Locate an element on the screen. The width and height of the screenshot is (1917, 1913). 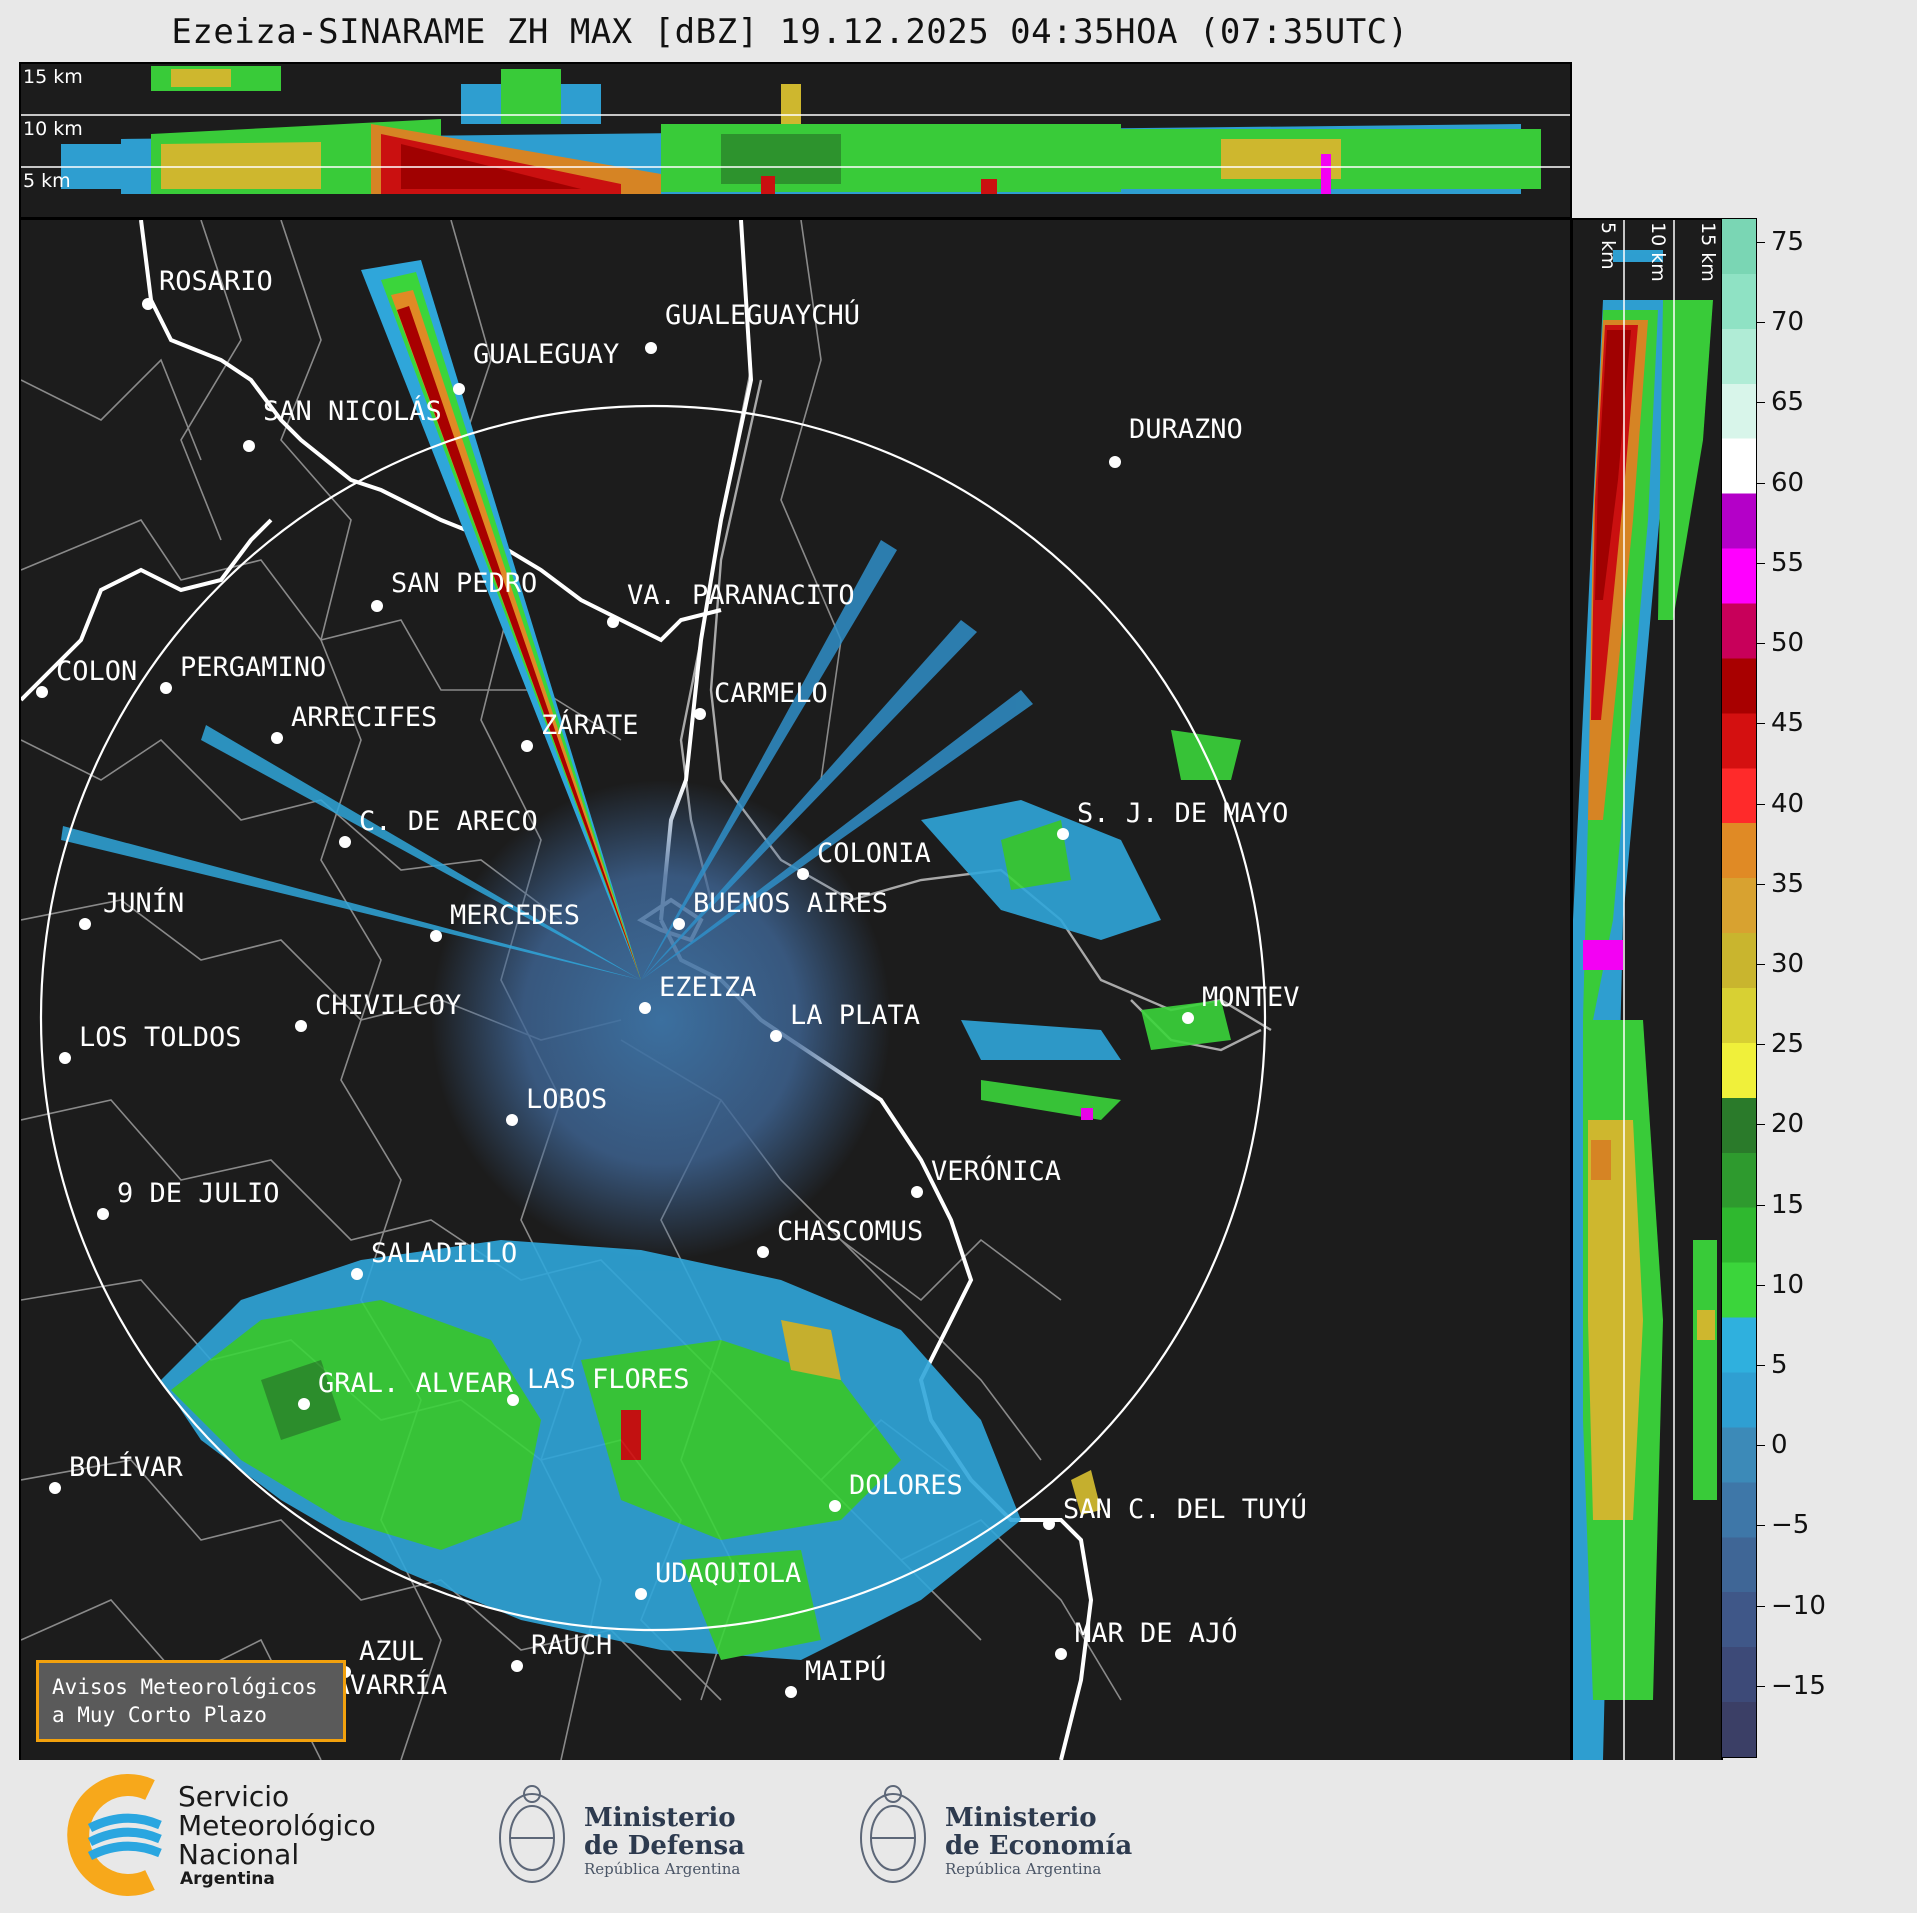
colorbar-tick-label: 10 is located at coordinates (1788, 1284).